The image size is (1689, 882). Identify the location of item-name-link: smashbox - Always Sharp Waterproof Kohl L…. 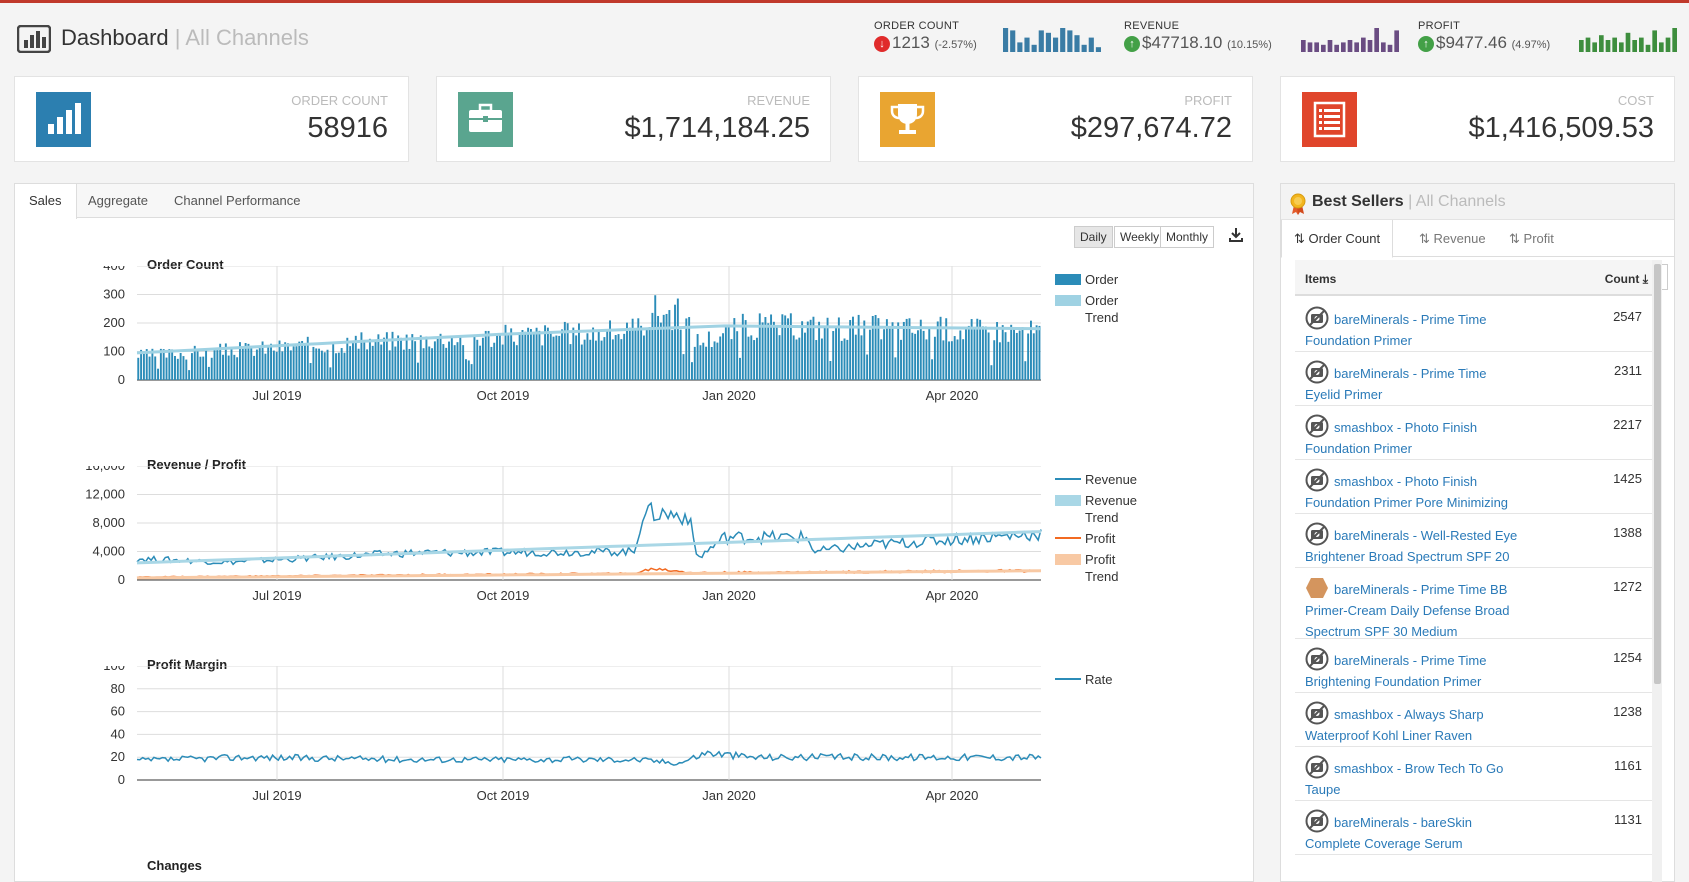
(1430, 723).